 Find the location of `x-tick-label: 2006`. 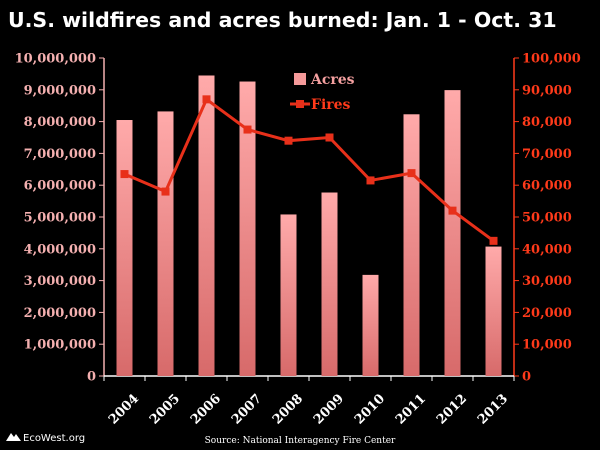

x-tick-label: 2006 is located at coordinates (206, 409).